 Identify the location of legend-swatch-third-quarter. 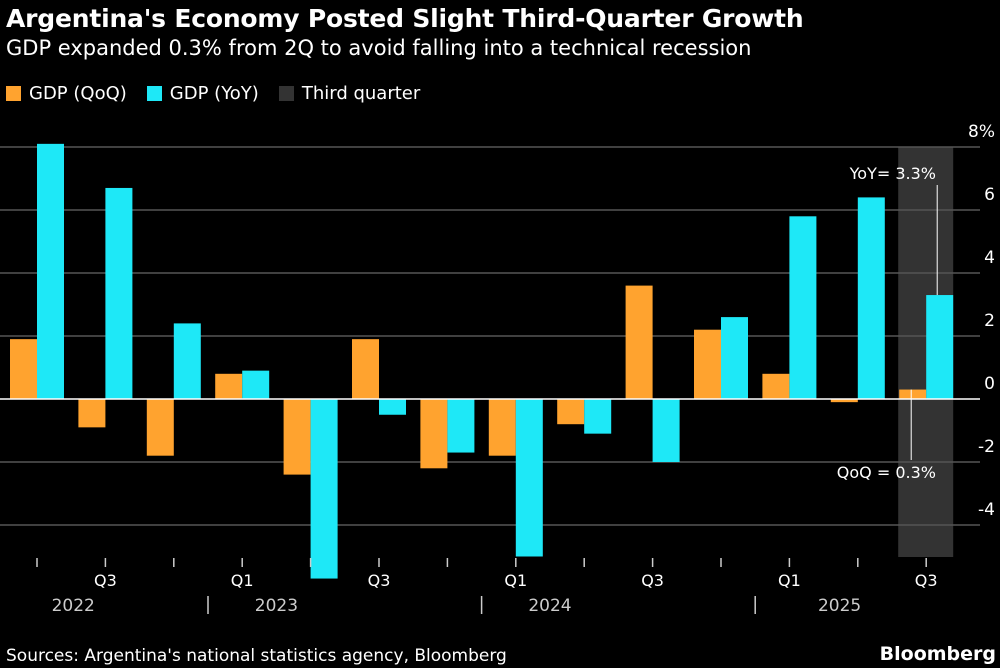
(286, 93).